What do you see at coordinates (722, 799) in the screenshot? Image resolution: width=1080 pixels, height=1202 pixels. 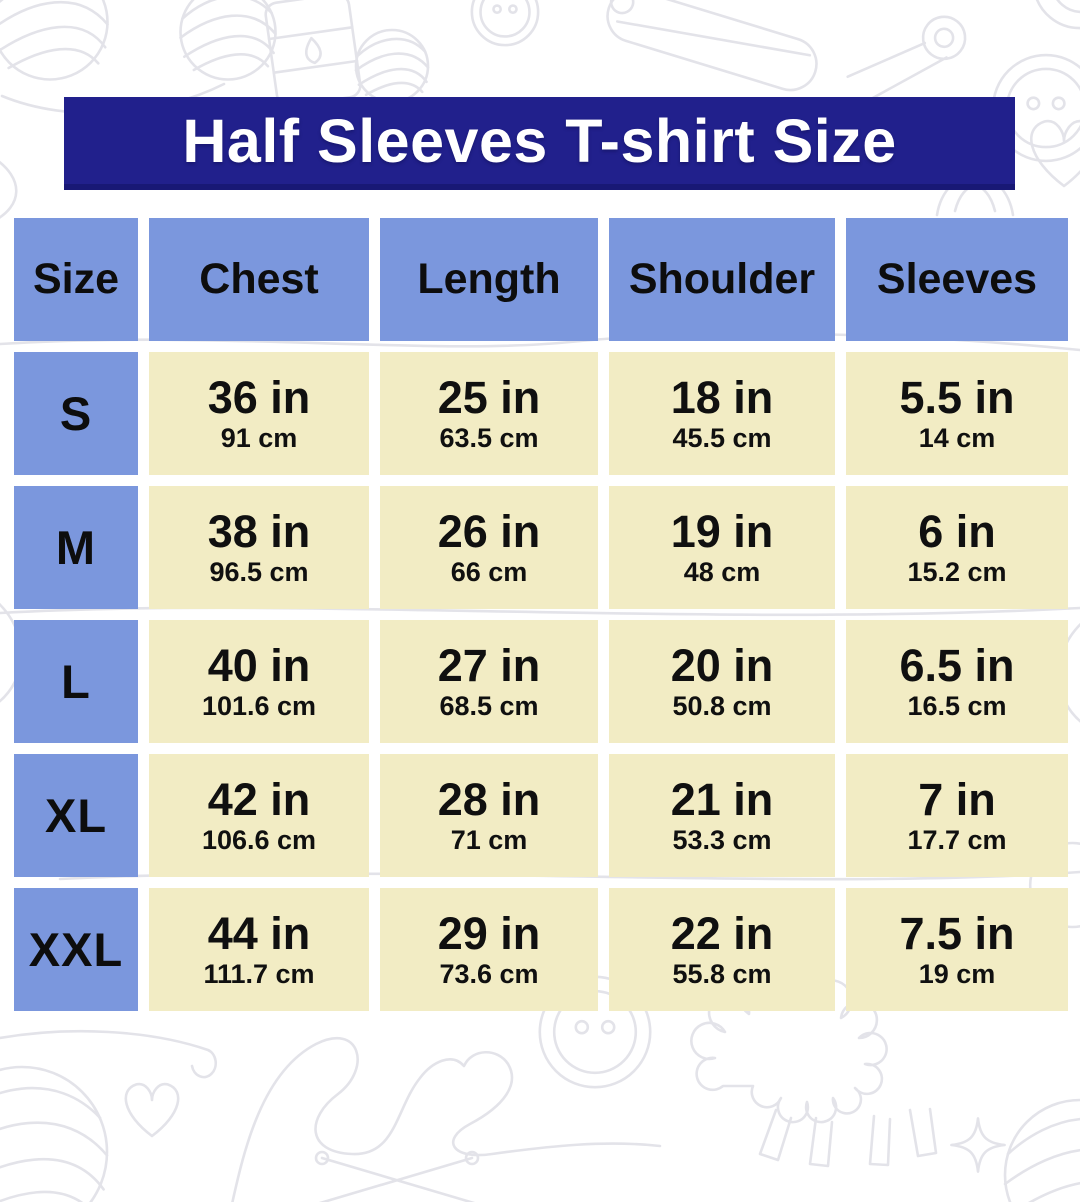 I see `cell-value-in: 21 in` at bounding box center [722, 799].